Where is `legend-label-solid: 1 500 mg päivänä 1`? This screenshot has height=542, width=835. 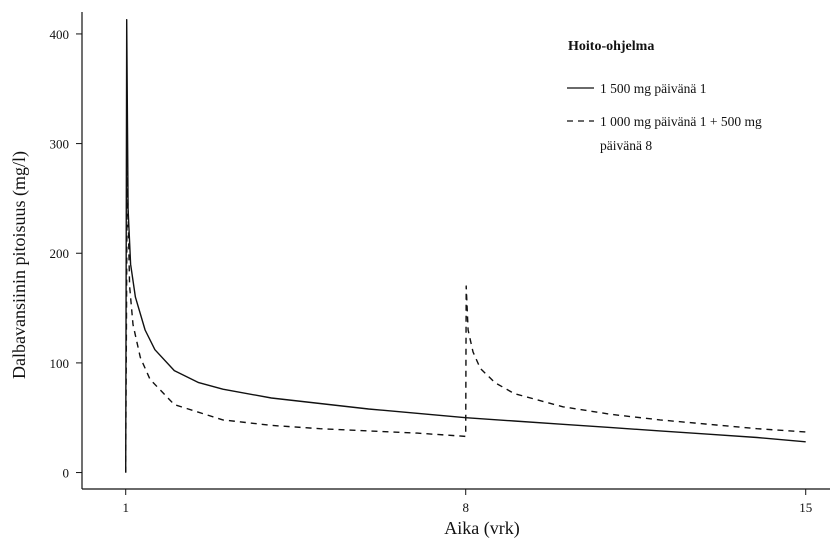
legend-label-solid: 1 500 mg päivänä 1 is located at coordinates (653, 88).